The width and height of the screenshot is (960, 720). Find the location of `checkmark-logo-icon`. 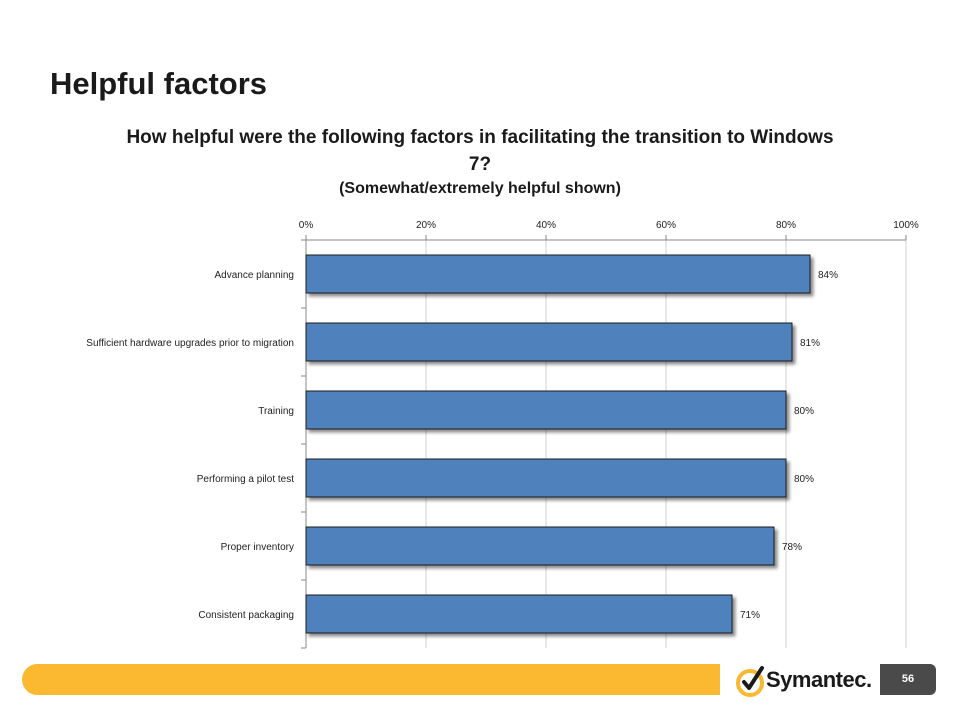

checkmark-logo-icon is located at coordinates (750, 681).